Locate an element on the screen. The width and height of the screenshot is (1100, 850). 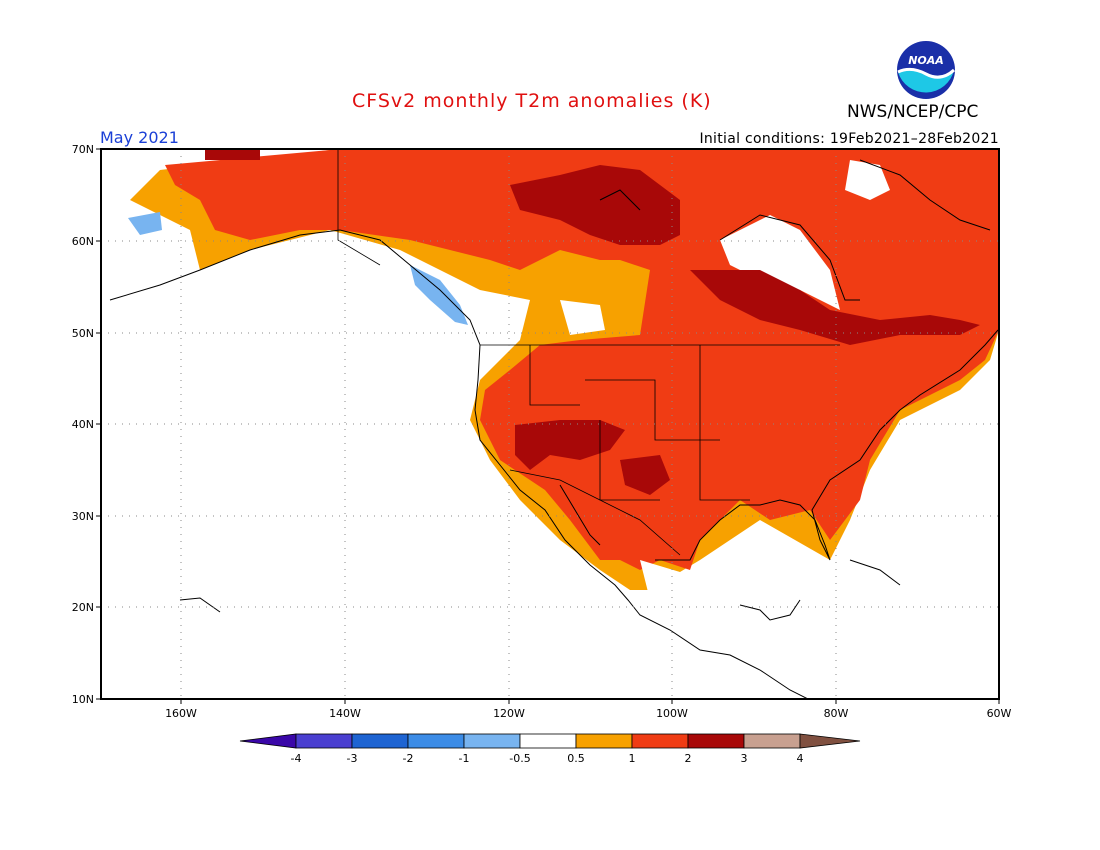
lat-label: 30N is located at coordinates (83, 516).